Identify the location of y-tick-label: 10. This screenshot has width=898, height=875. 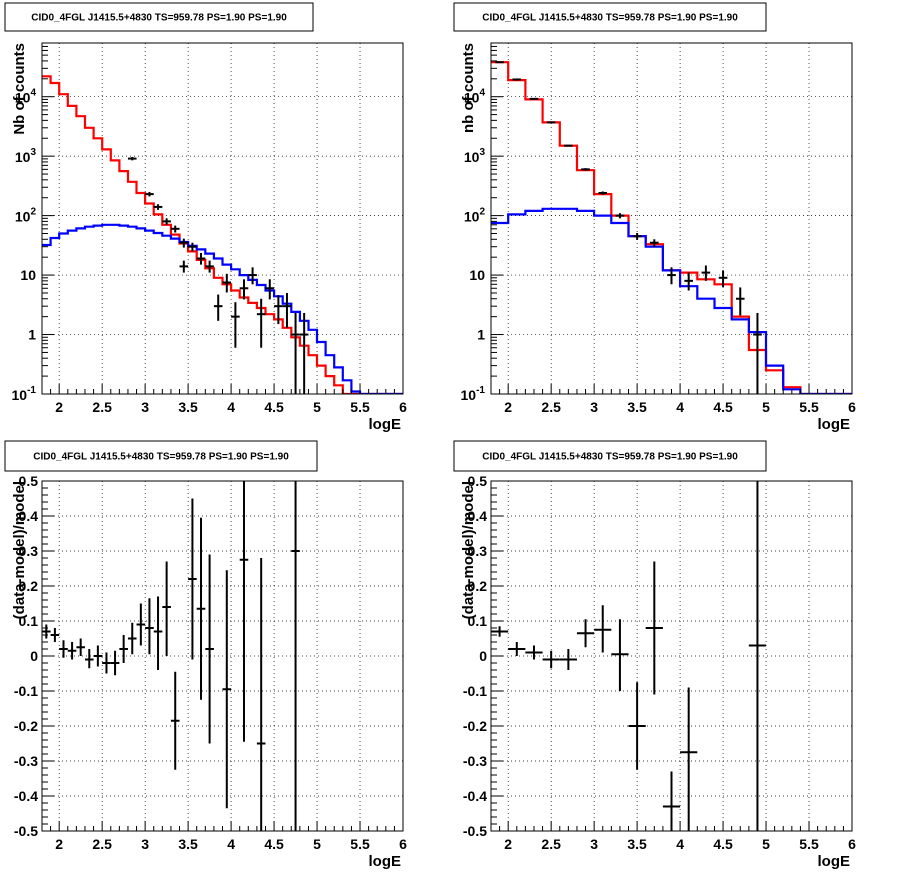
(477, 275).